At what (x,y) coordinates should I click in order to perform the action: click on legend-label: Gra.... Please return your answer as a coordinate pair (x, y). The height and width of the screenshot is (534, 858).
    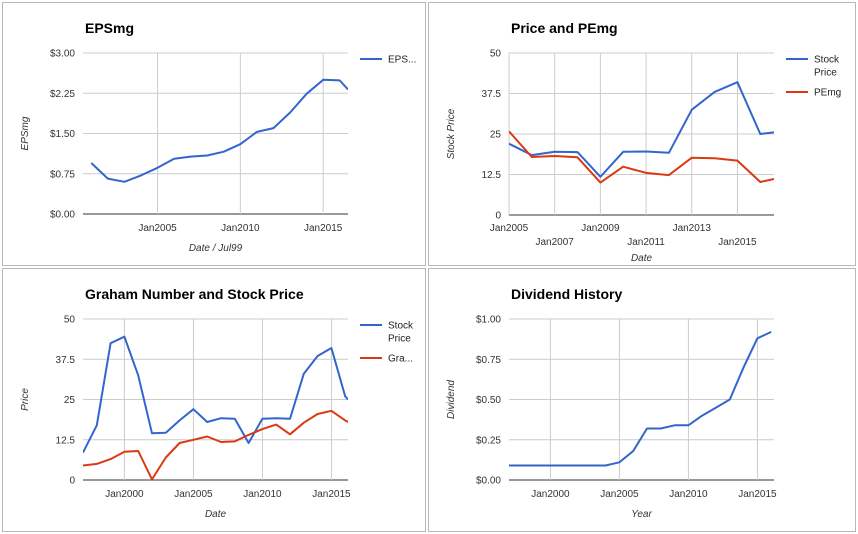
    Looking at the image, I should click on (400, 359).